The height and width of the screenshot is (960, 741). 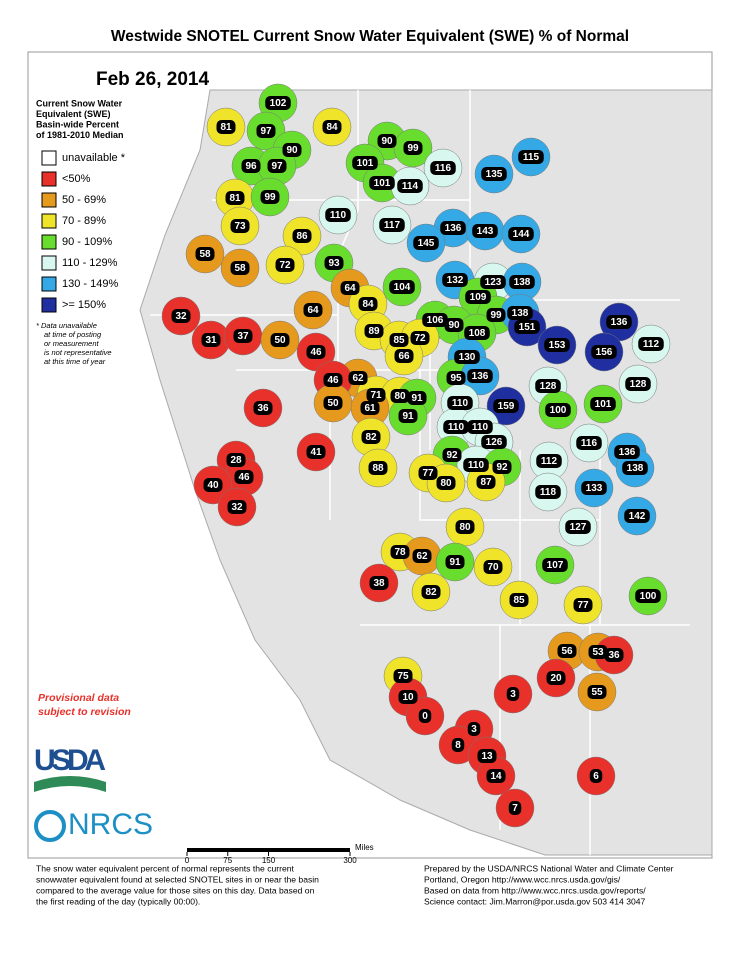 What do you see at coordinates (236, 460) in the screenshot?
I see `basin-label: 28` at bounding box center [236, 460].